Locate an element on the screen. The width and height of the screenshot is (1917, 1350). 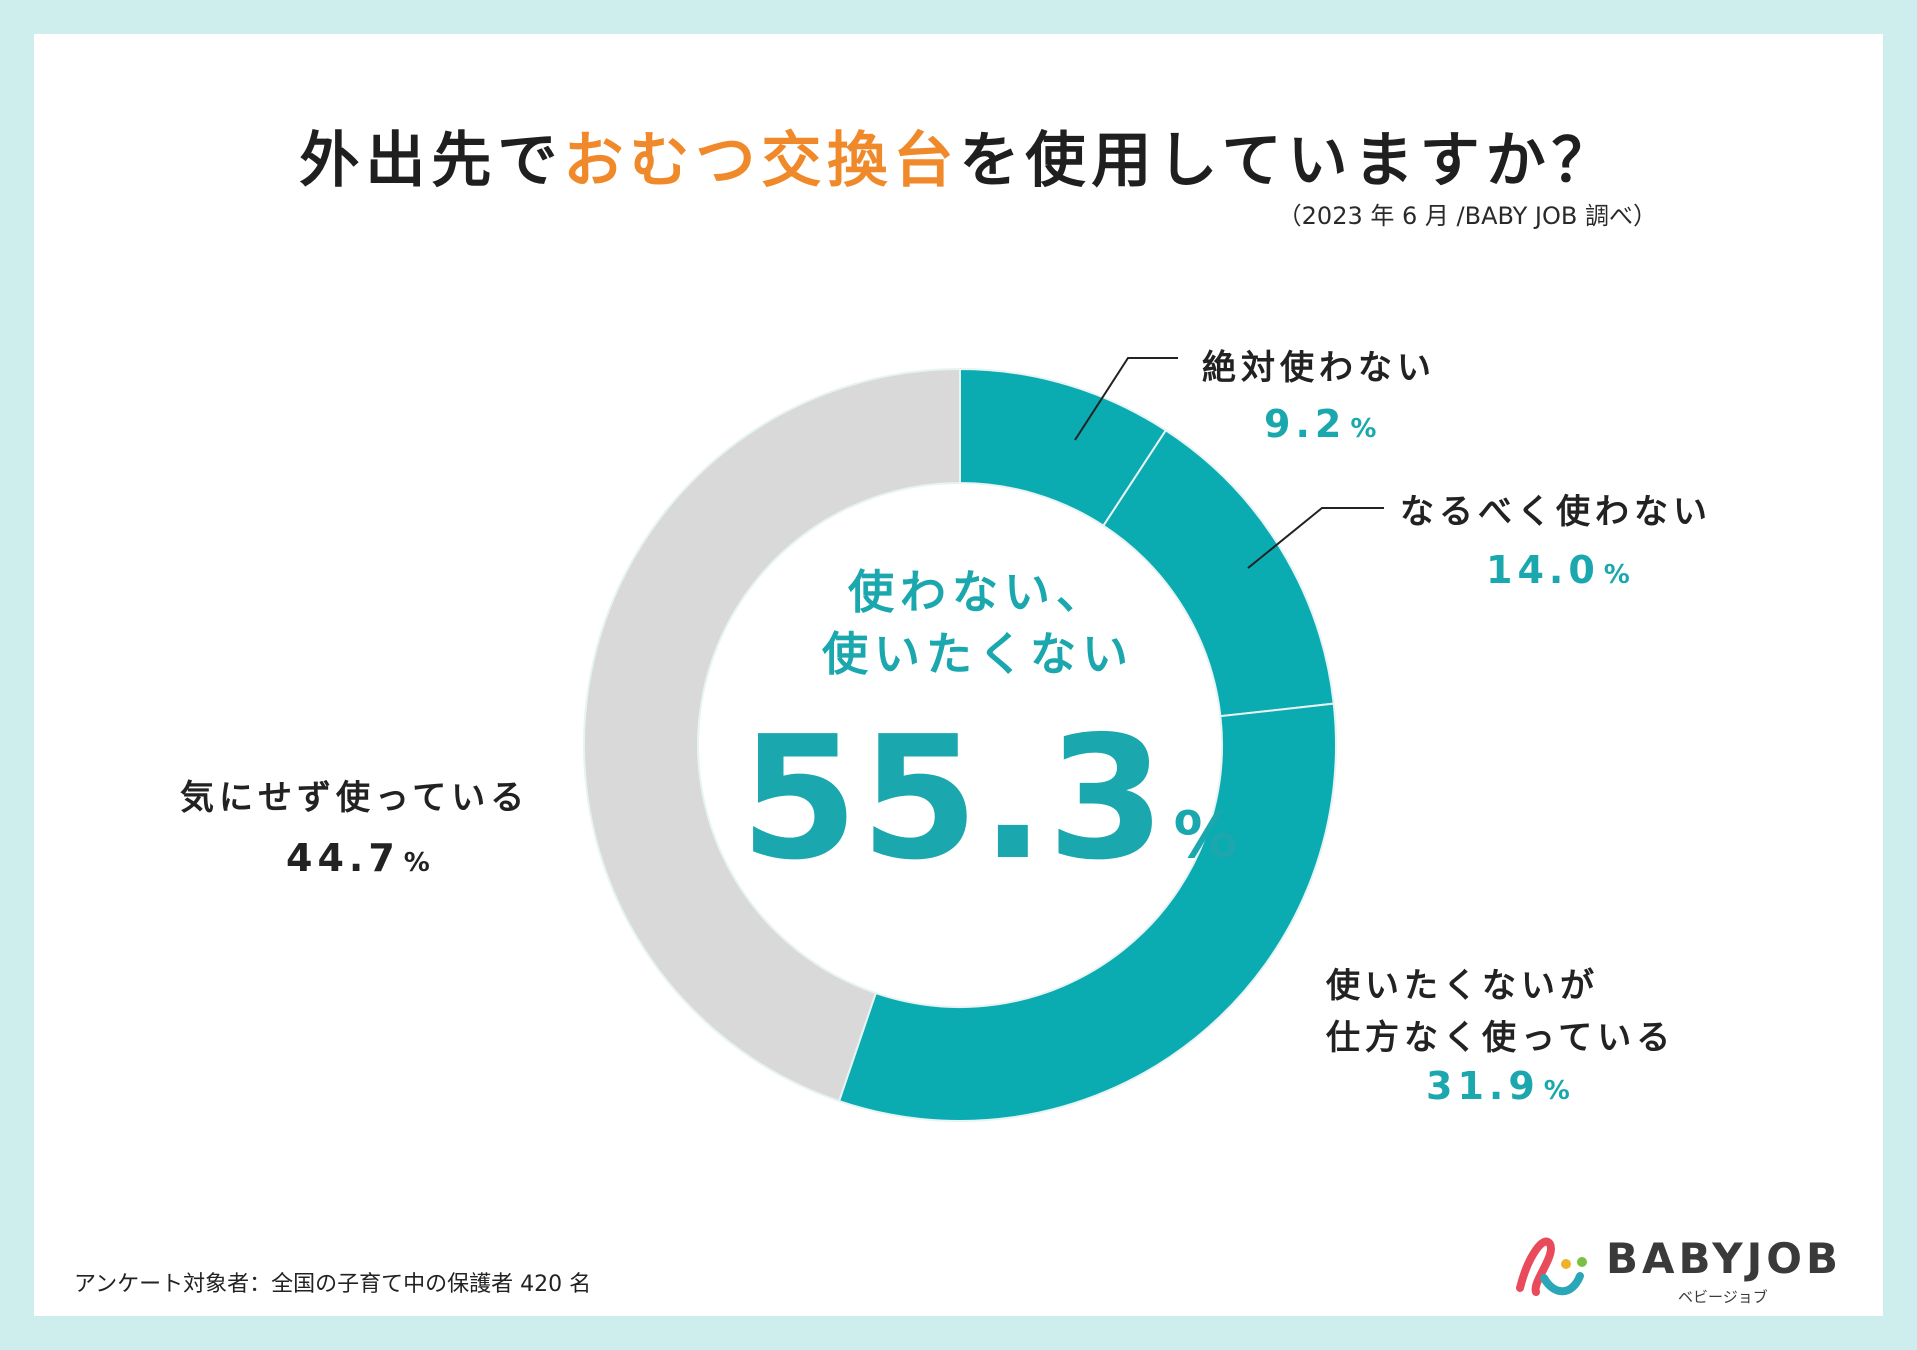
label-avoid-use: なるべく使わない is located at coordinates (1556, 512).